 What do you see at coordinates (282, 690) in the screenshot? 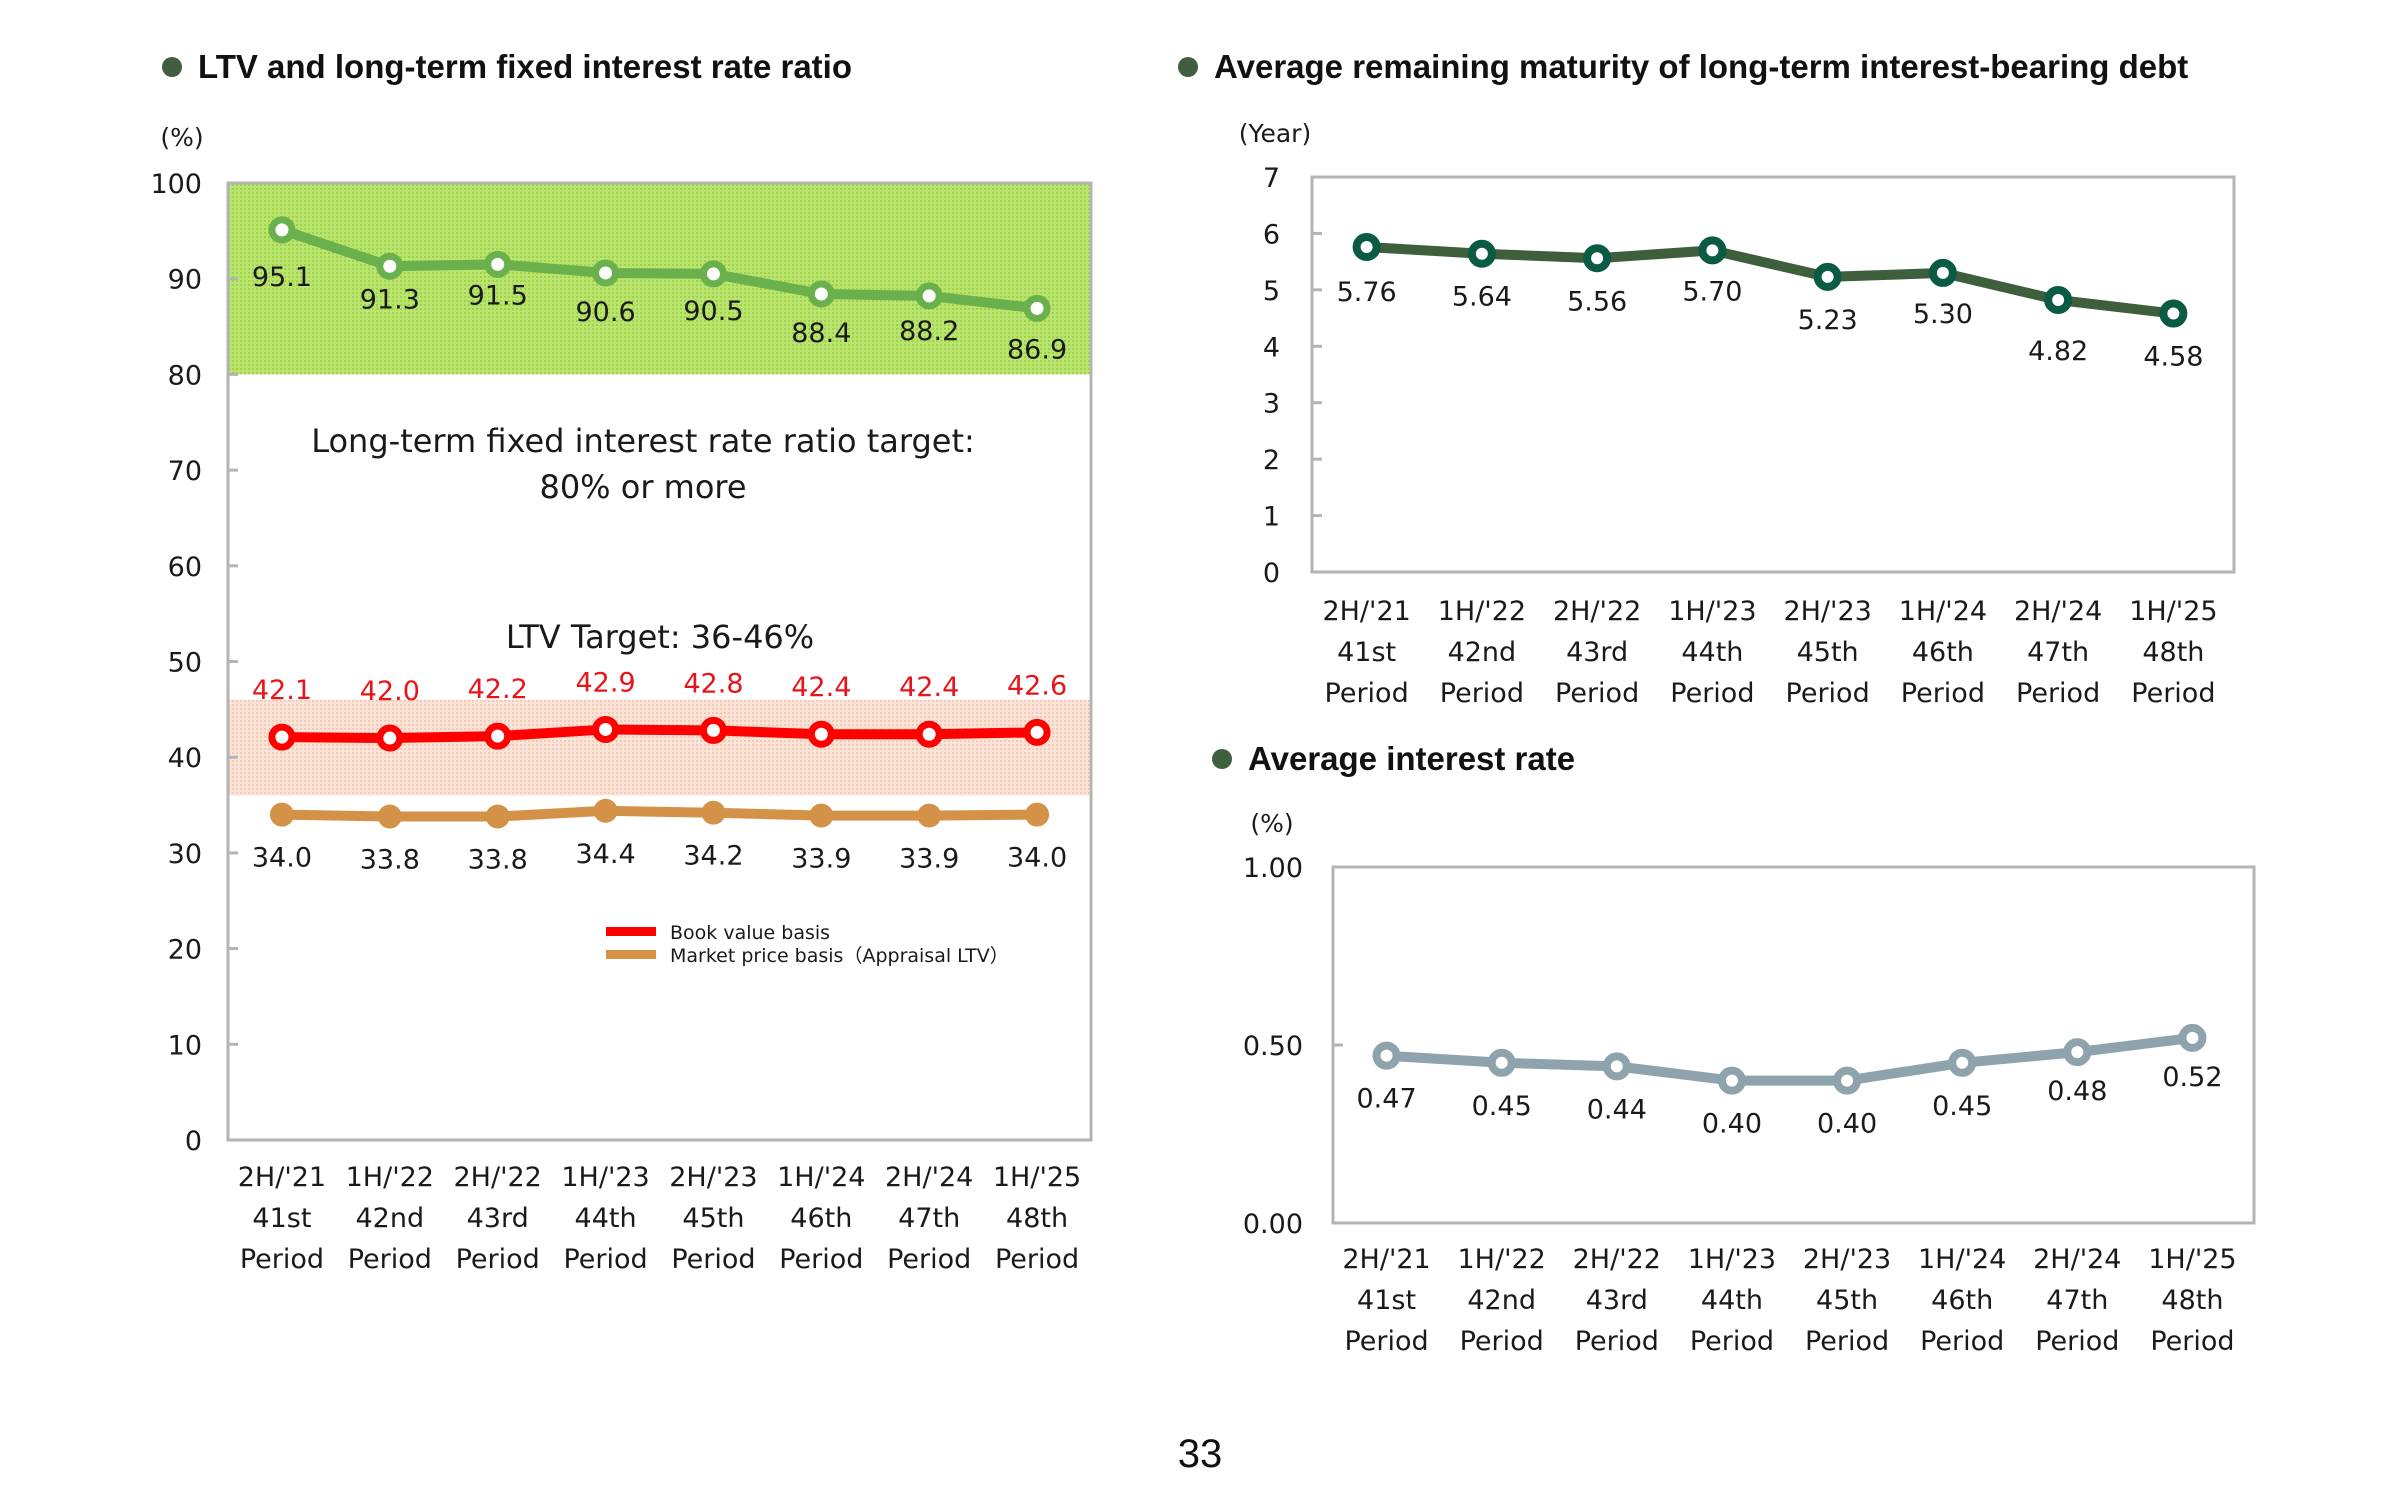
I see `ltv-book-data-label: 42.1` at bounding box center [282, 690].